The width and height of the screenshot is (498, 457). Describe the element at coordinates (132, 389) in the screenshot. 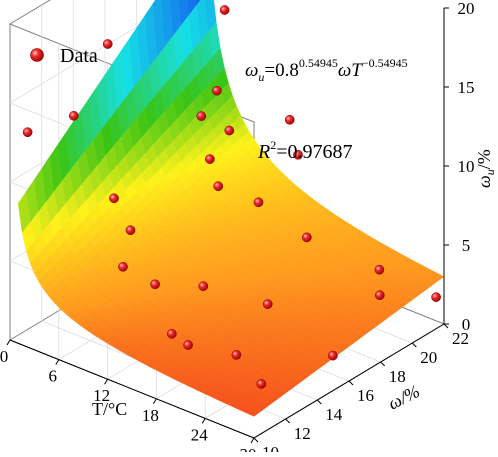

I see `t-axis-line` at that location.